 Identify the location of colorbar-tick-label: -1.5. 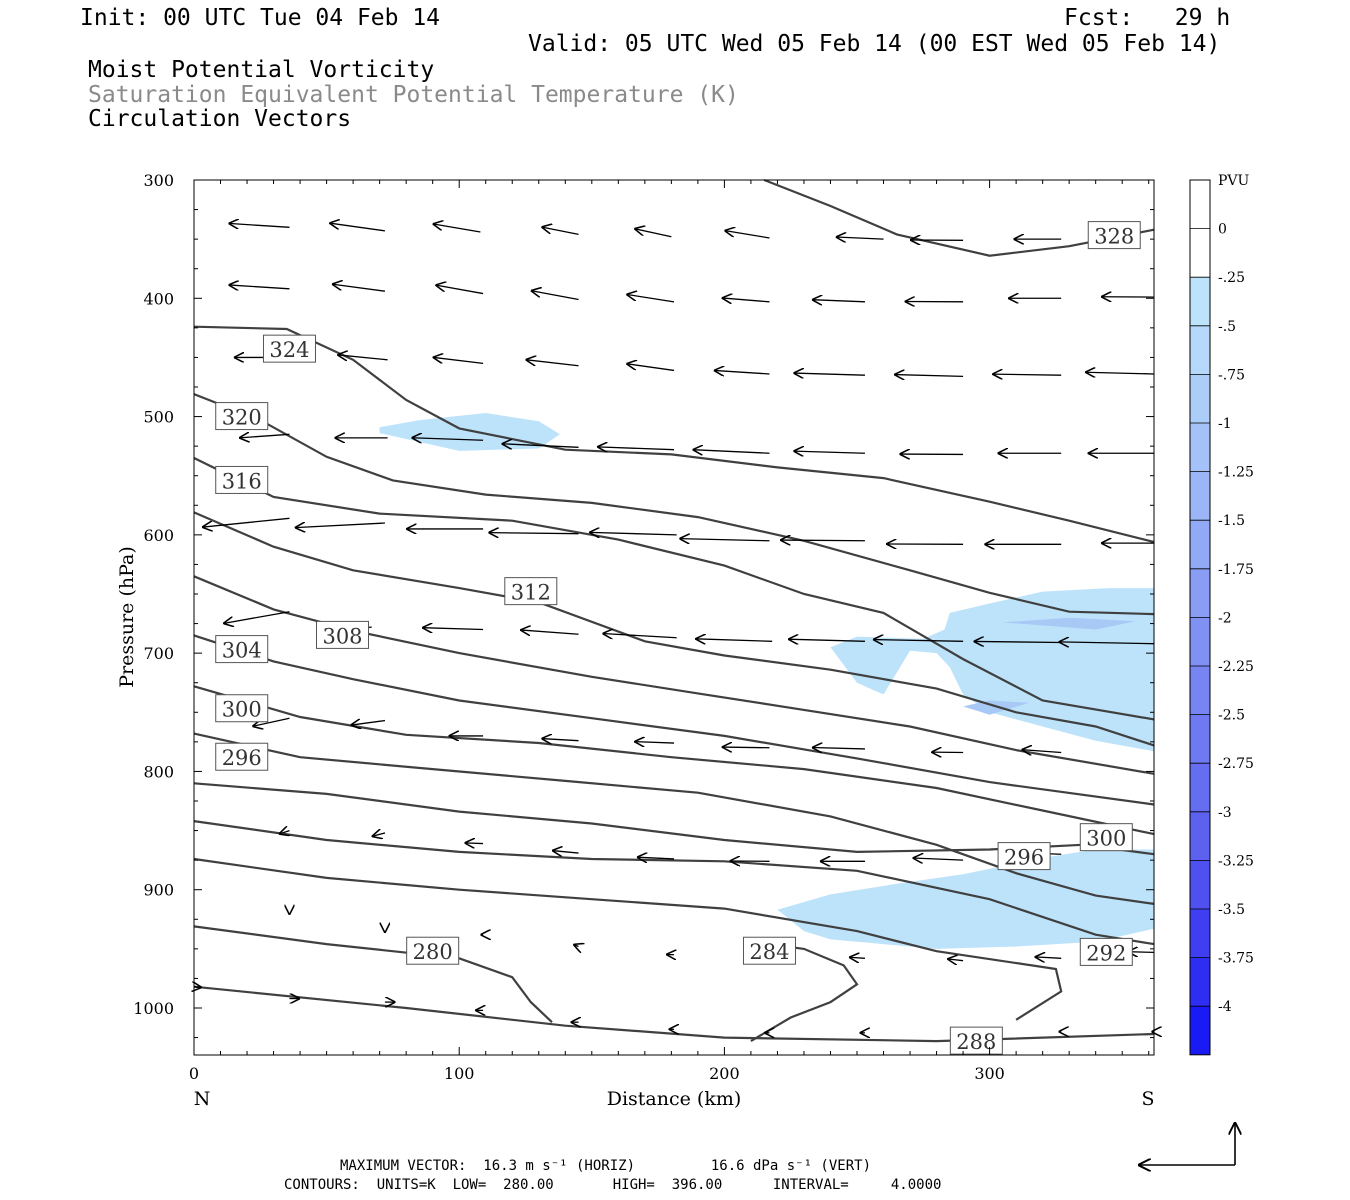
(1231, 521).